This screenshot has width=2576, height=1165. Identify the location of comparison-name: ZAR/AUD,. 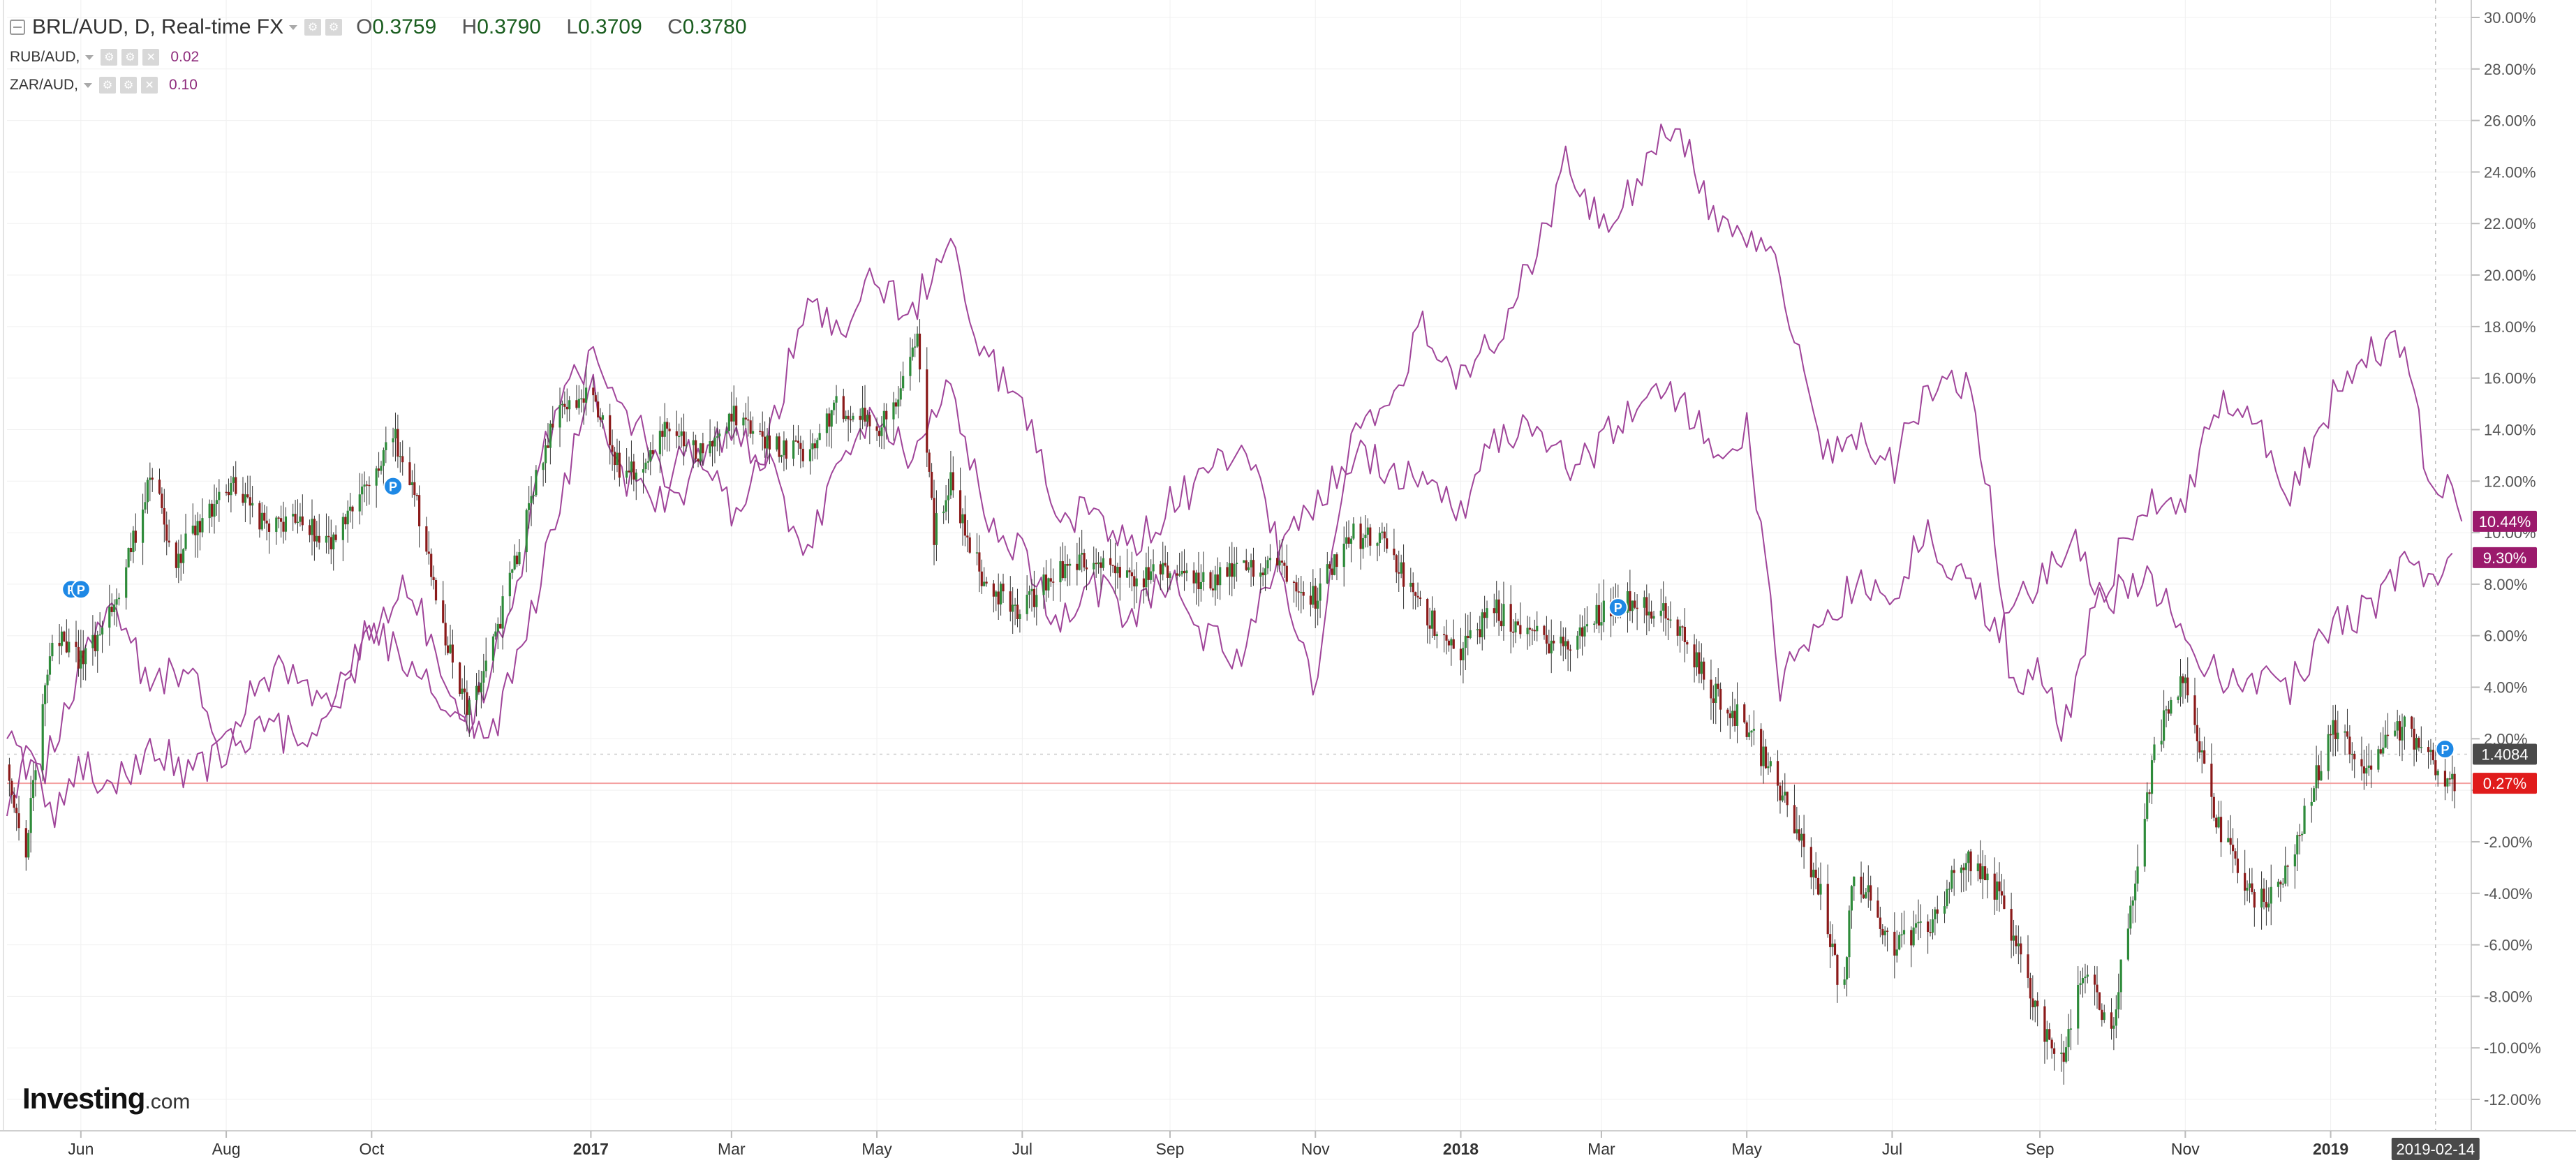
(44, 85).